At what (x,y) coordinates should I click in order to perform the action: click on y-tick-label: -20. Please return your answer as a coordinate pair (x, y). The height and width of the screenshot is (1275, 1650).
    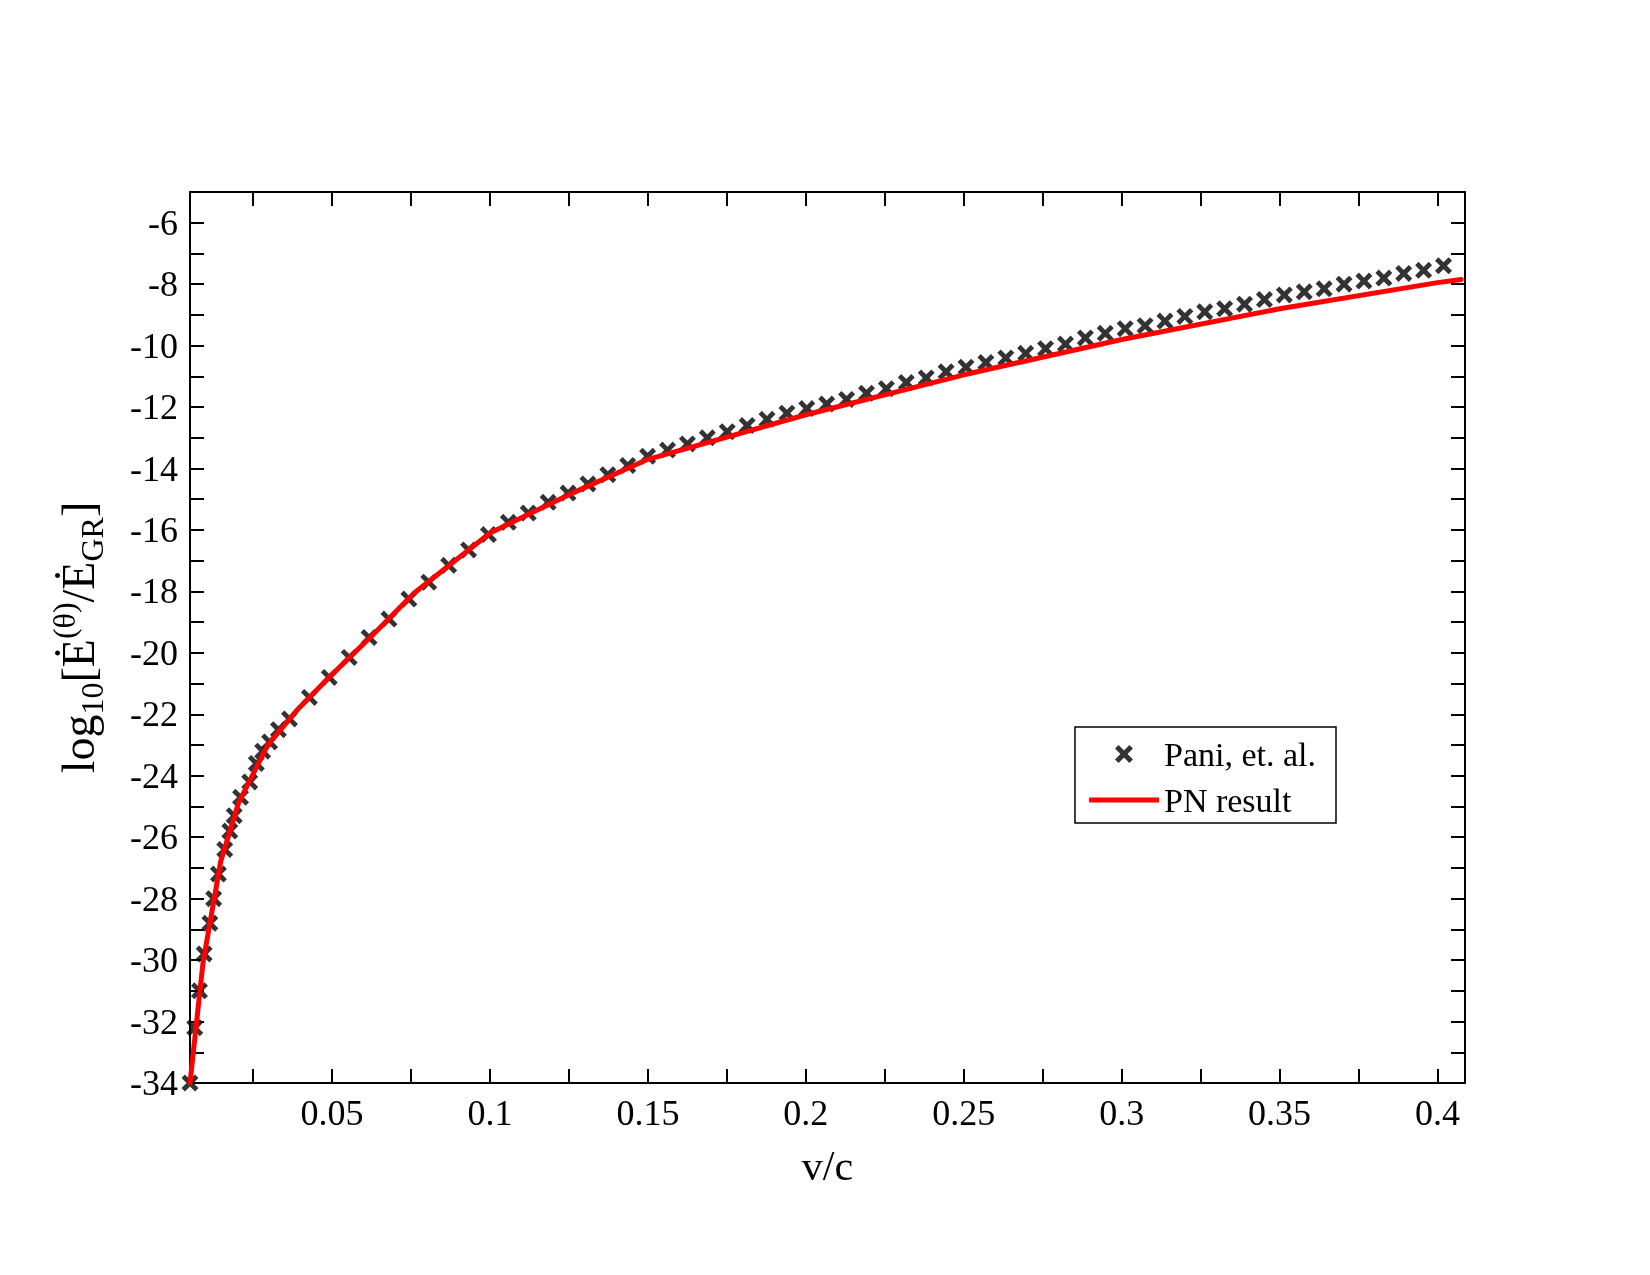
    Looking at the image, I should click on (154, 652).